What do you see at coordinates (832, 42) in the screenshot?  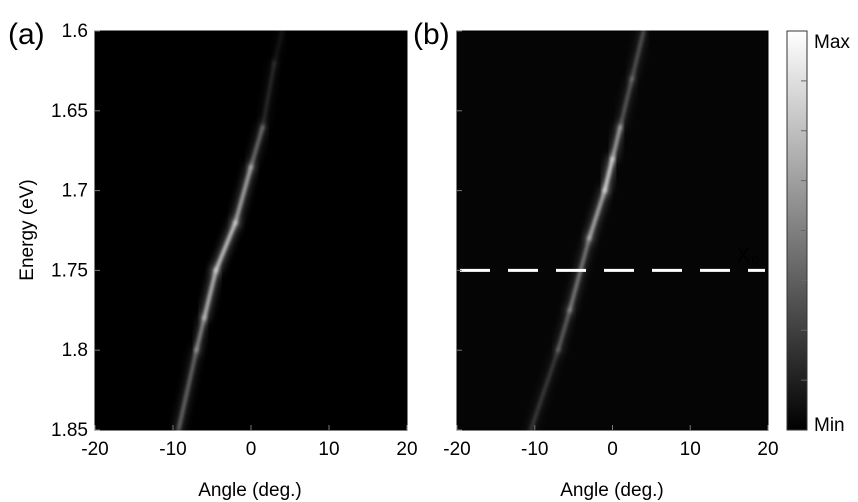 I see `colorbar-max-label: Max` at bounding box center [832, 42].